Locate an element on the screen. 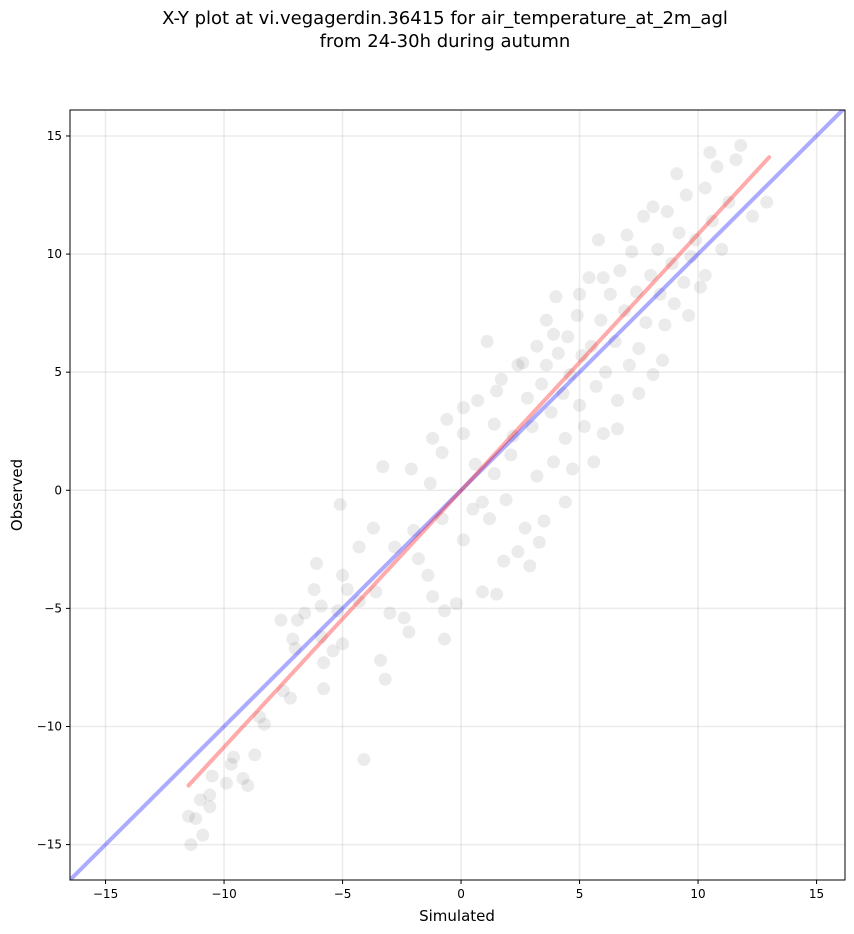 The width and height of the screenshot is (854, 934). y-tick-label: −10 is located at coordinates (49, 726).